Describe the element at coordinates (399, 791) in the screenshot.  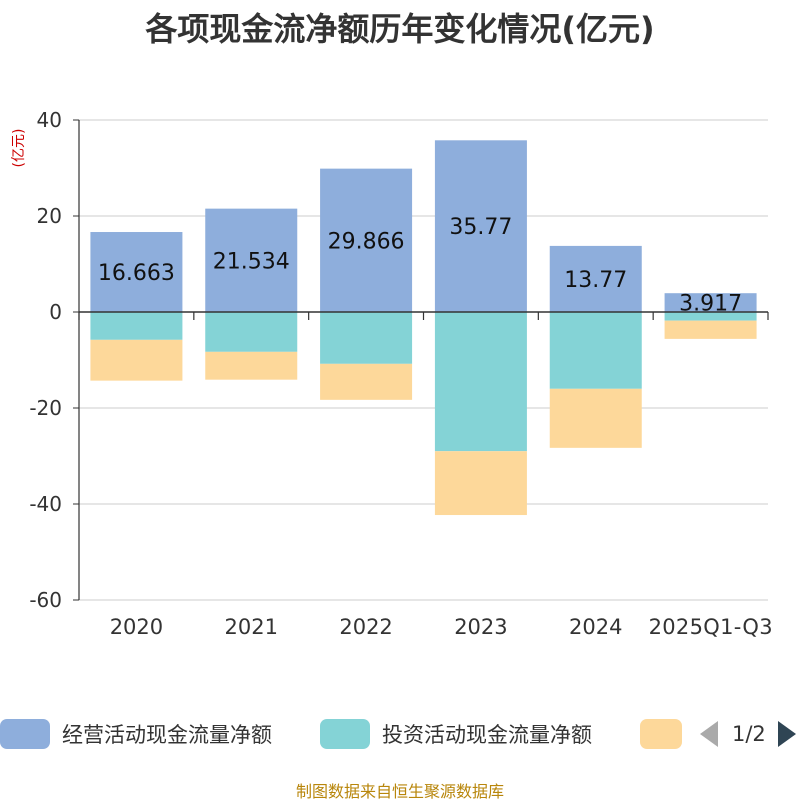
I see `data-source-note: 制图数据来自恒生聚源数据库` at that location.